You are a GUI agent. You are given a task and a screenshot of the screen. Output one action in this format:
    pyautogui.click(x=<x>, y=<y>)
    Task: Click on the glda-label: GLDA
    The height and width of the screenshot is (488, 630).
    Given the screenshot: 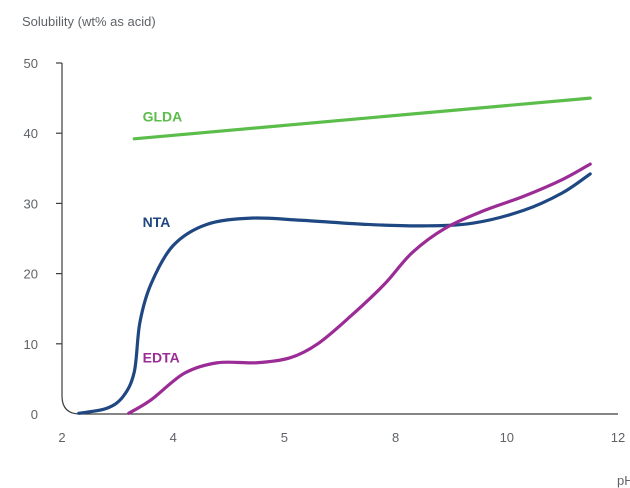 What is the action you would take?
    pyautogui.click(x=163, y=117)
    